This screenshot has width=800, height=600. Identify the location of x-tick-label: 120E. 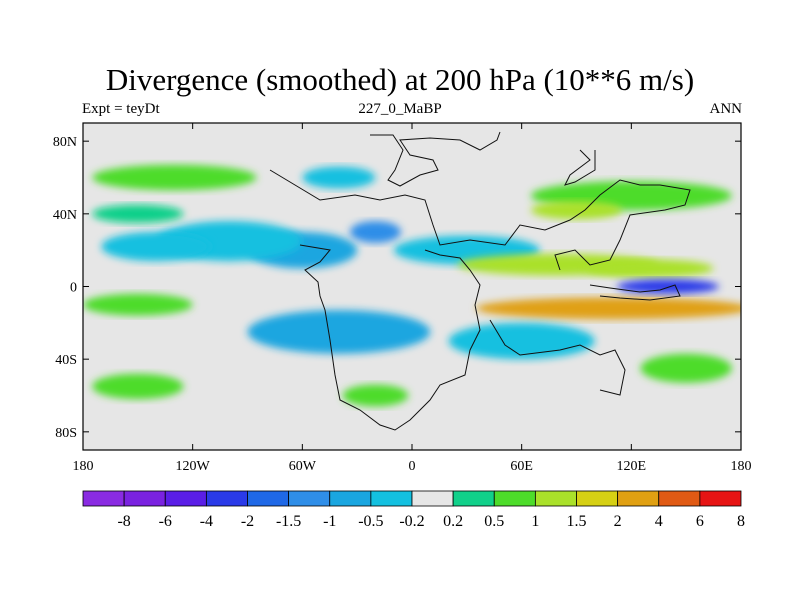
(632, 466).